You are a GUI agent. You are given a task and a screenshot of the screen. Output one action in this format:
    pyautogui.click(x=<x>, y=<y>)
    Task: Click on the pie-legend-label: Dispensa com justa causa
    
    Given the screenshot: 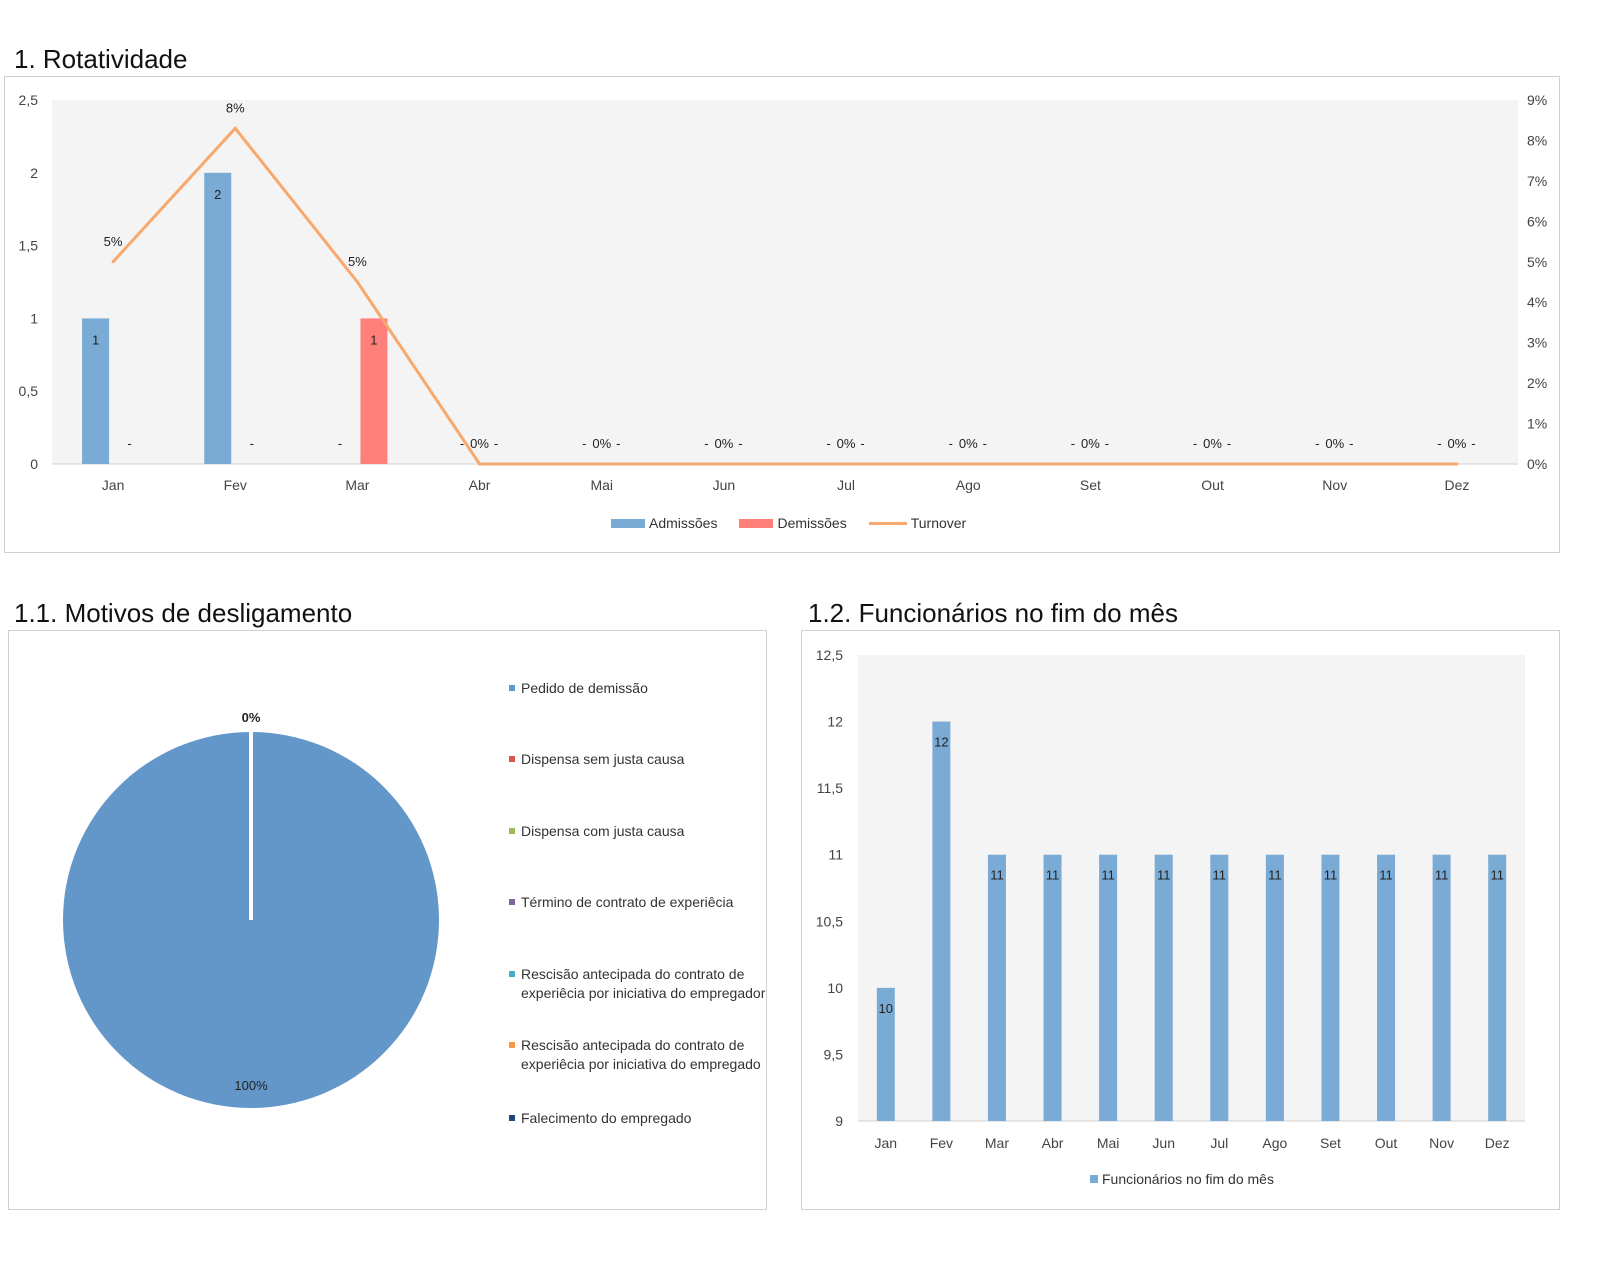 What is the action you would take?
    pyautogui.click(x=603, y=831)
    